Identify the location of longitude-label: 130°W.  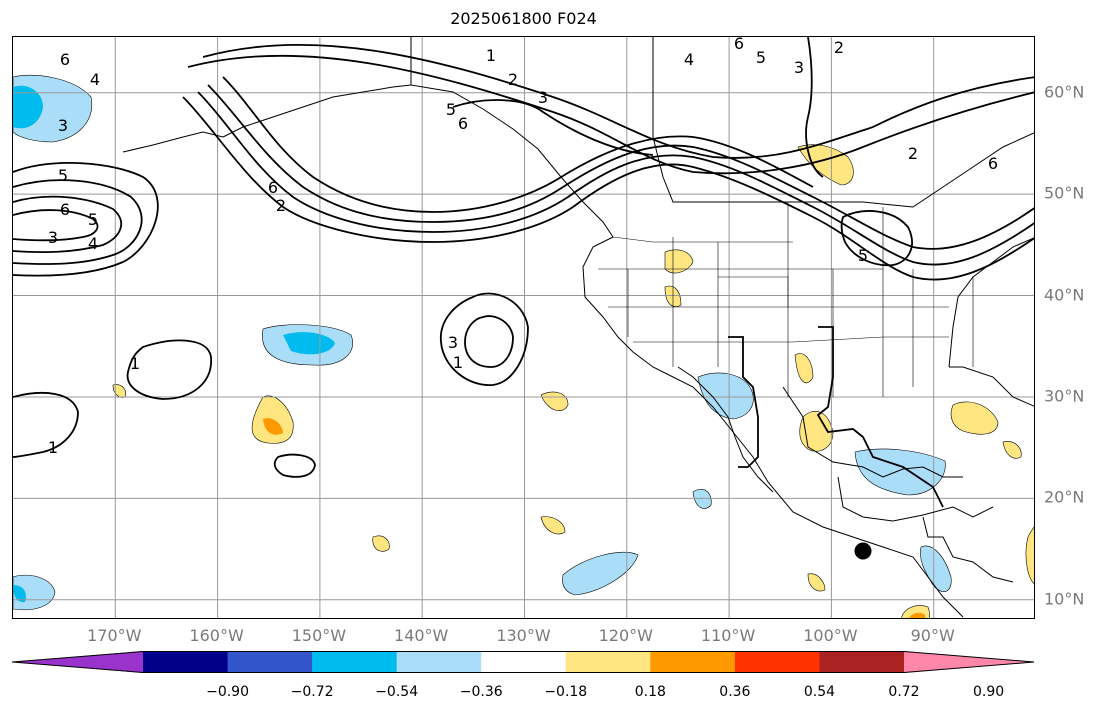
(523, 635).